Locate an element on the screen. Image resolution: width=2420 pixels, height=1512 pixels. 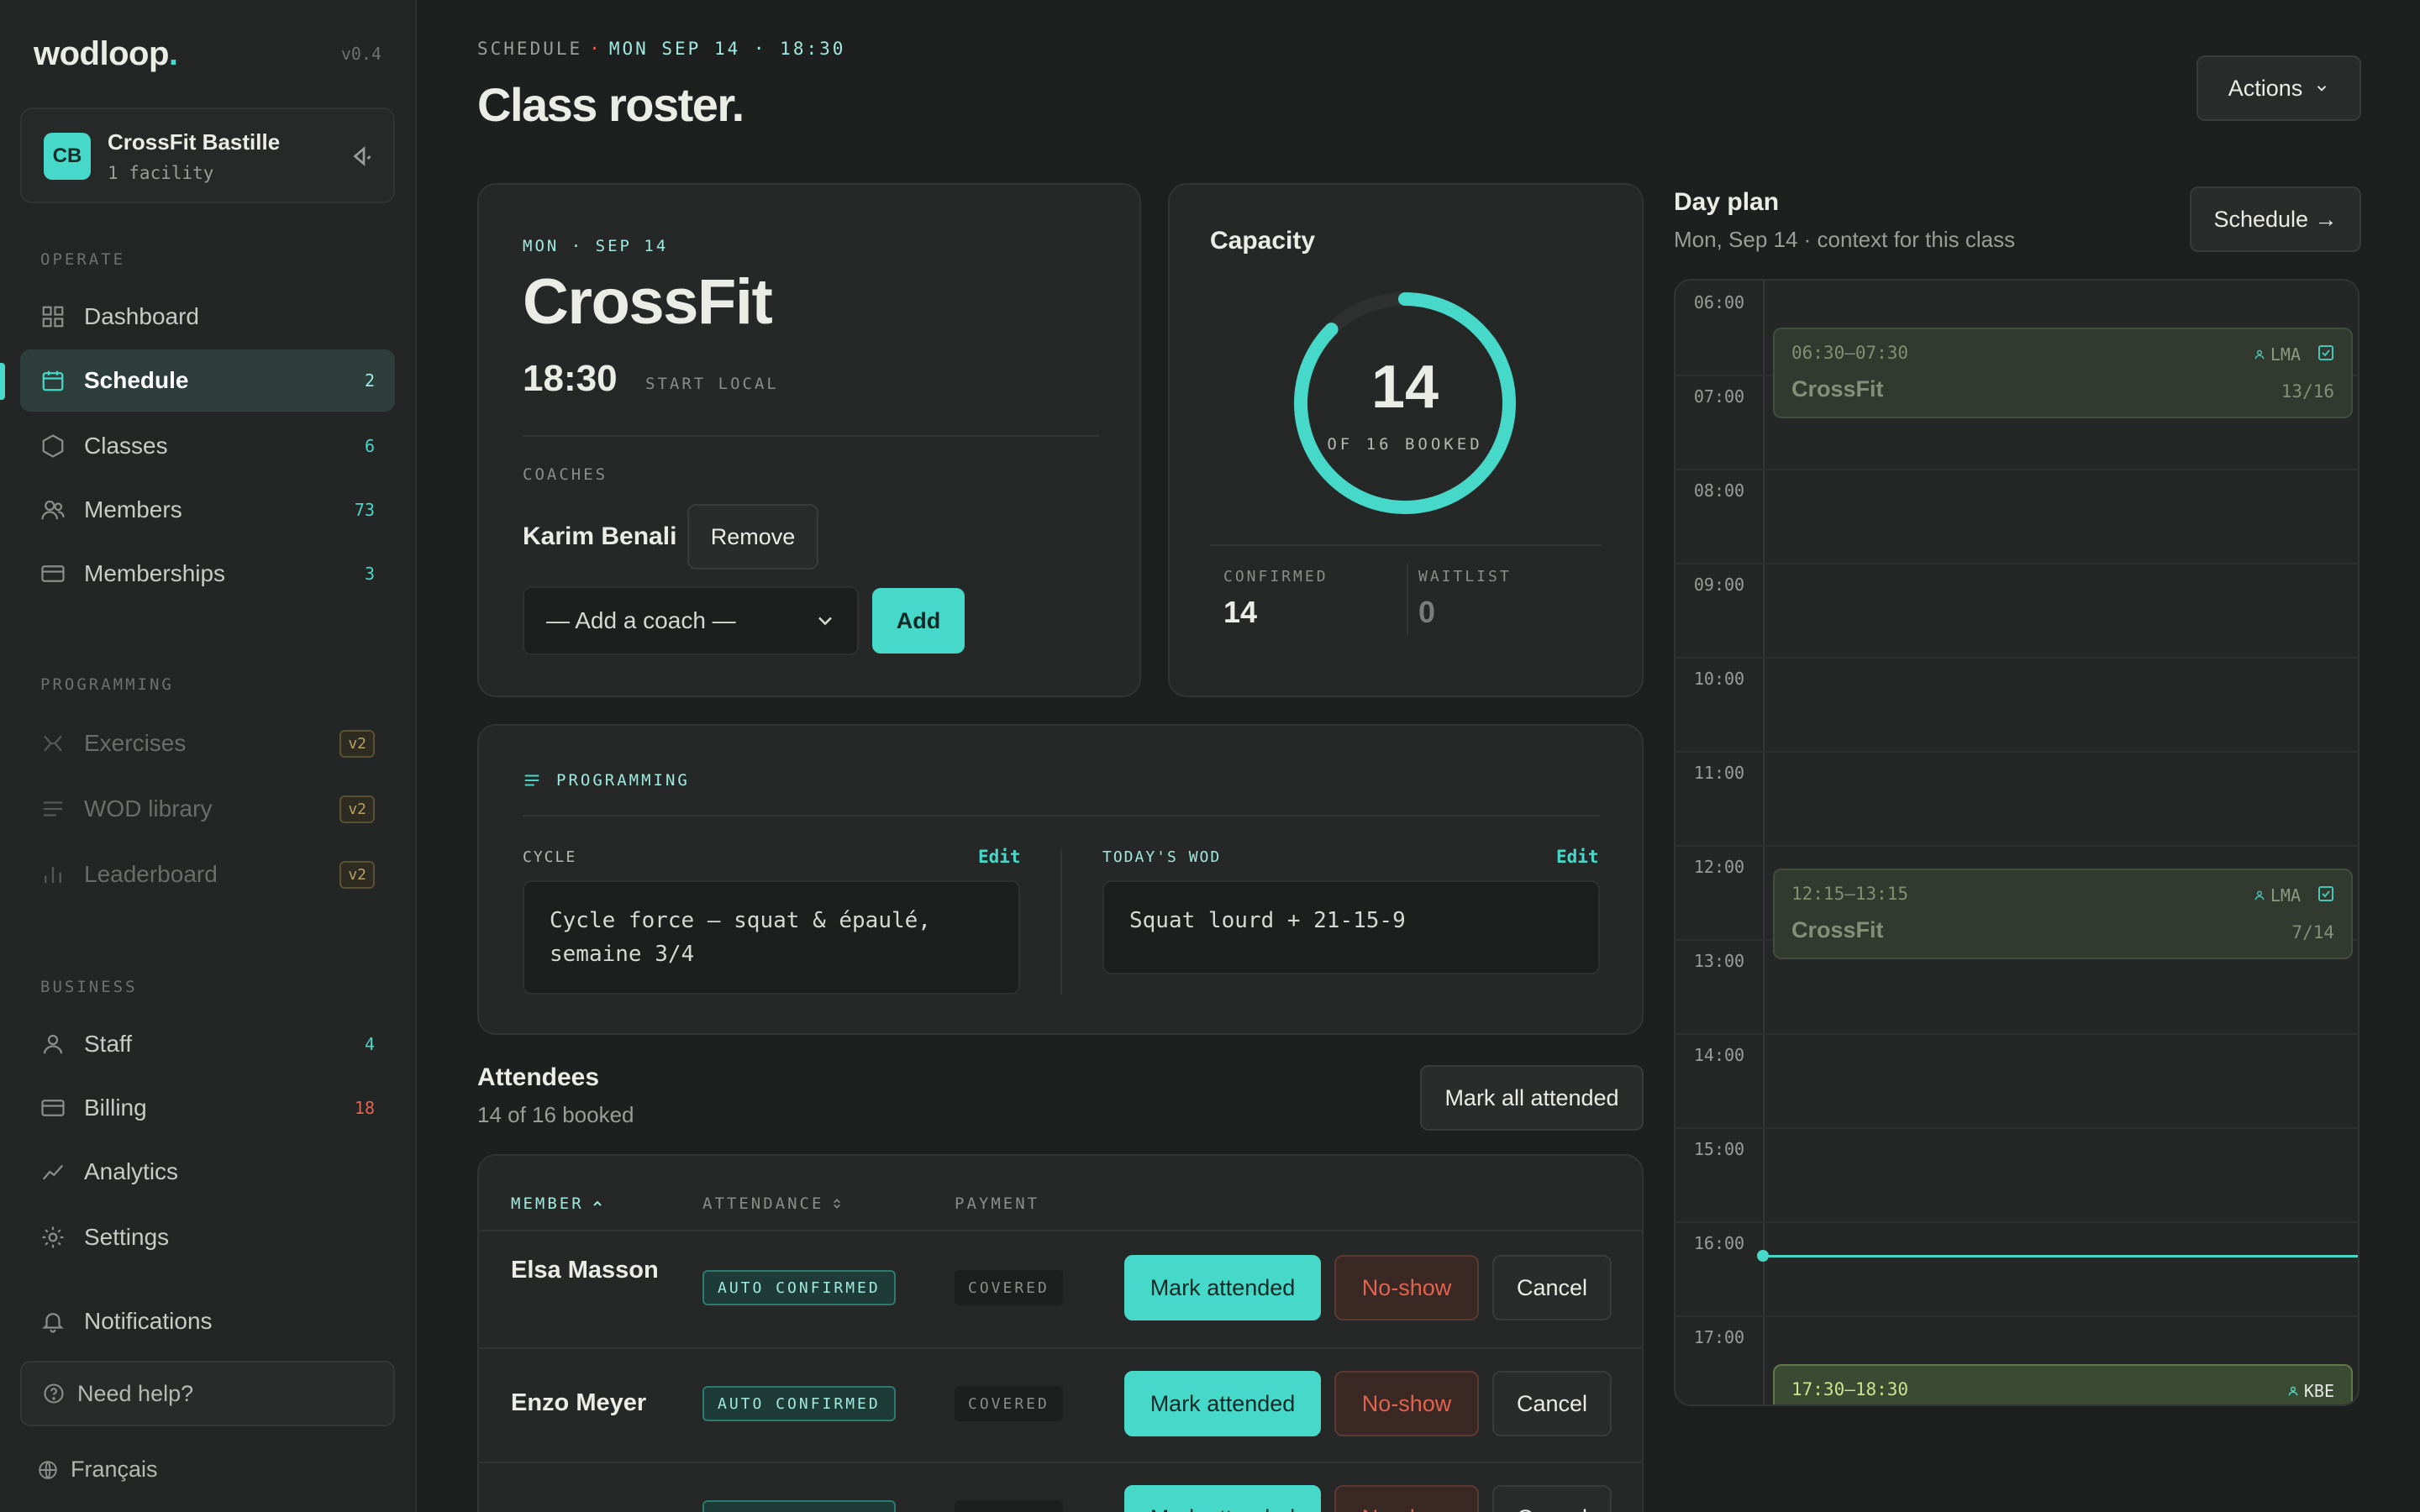
row-divider is located at coordinates (1060, 1462).